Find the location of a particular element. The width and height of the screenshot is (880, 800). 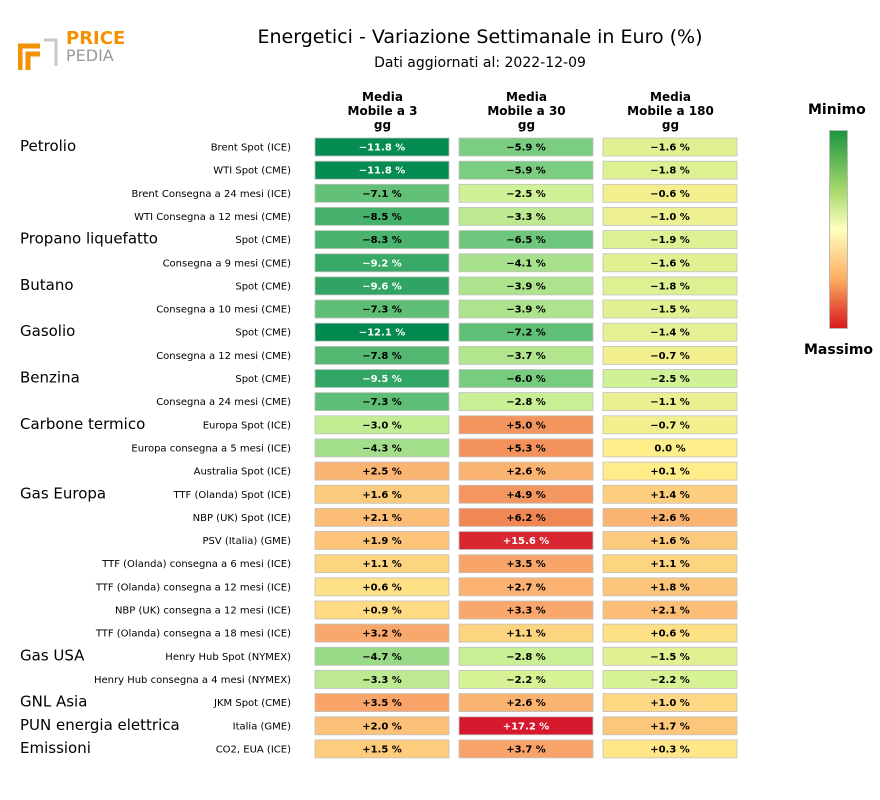

cell-value-label: −7.8 % is located at coordinates (382, 356).